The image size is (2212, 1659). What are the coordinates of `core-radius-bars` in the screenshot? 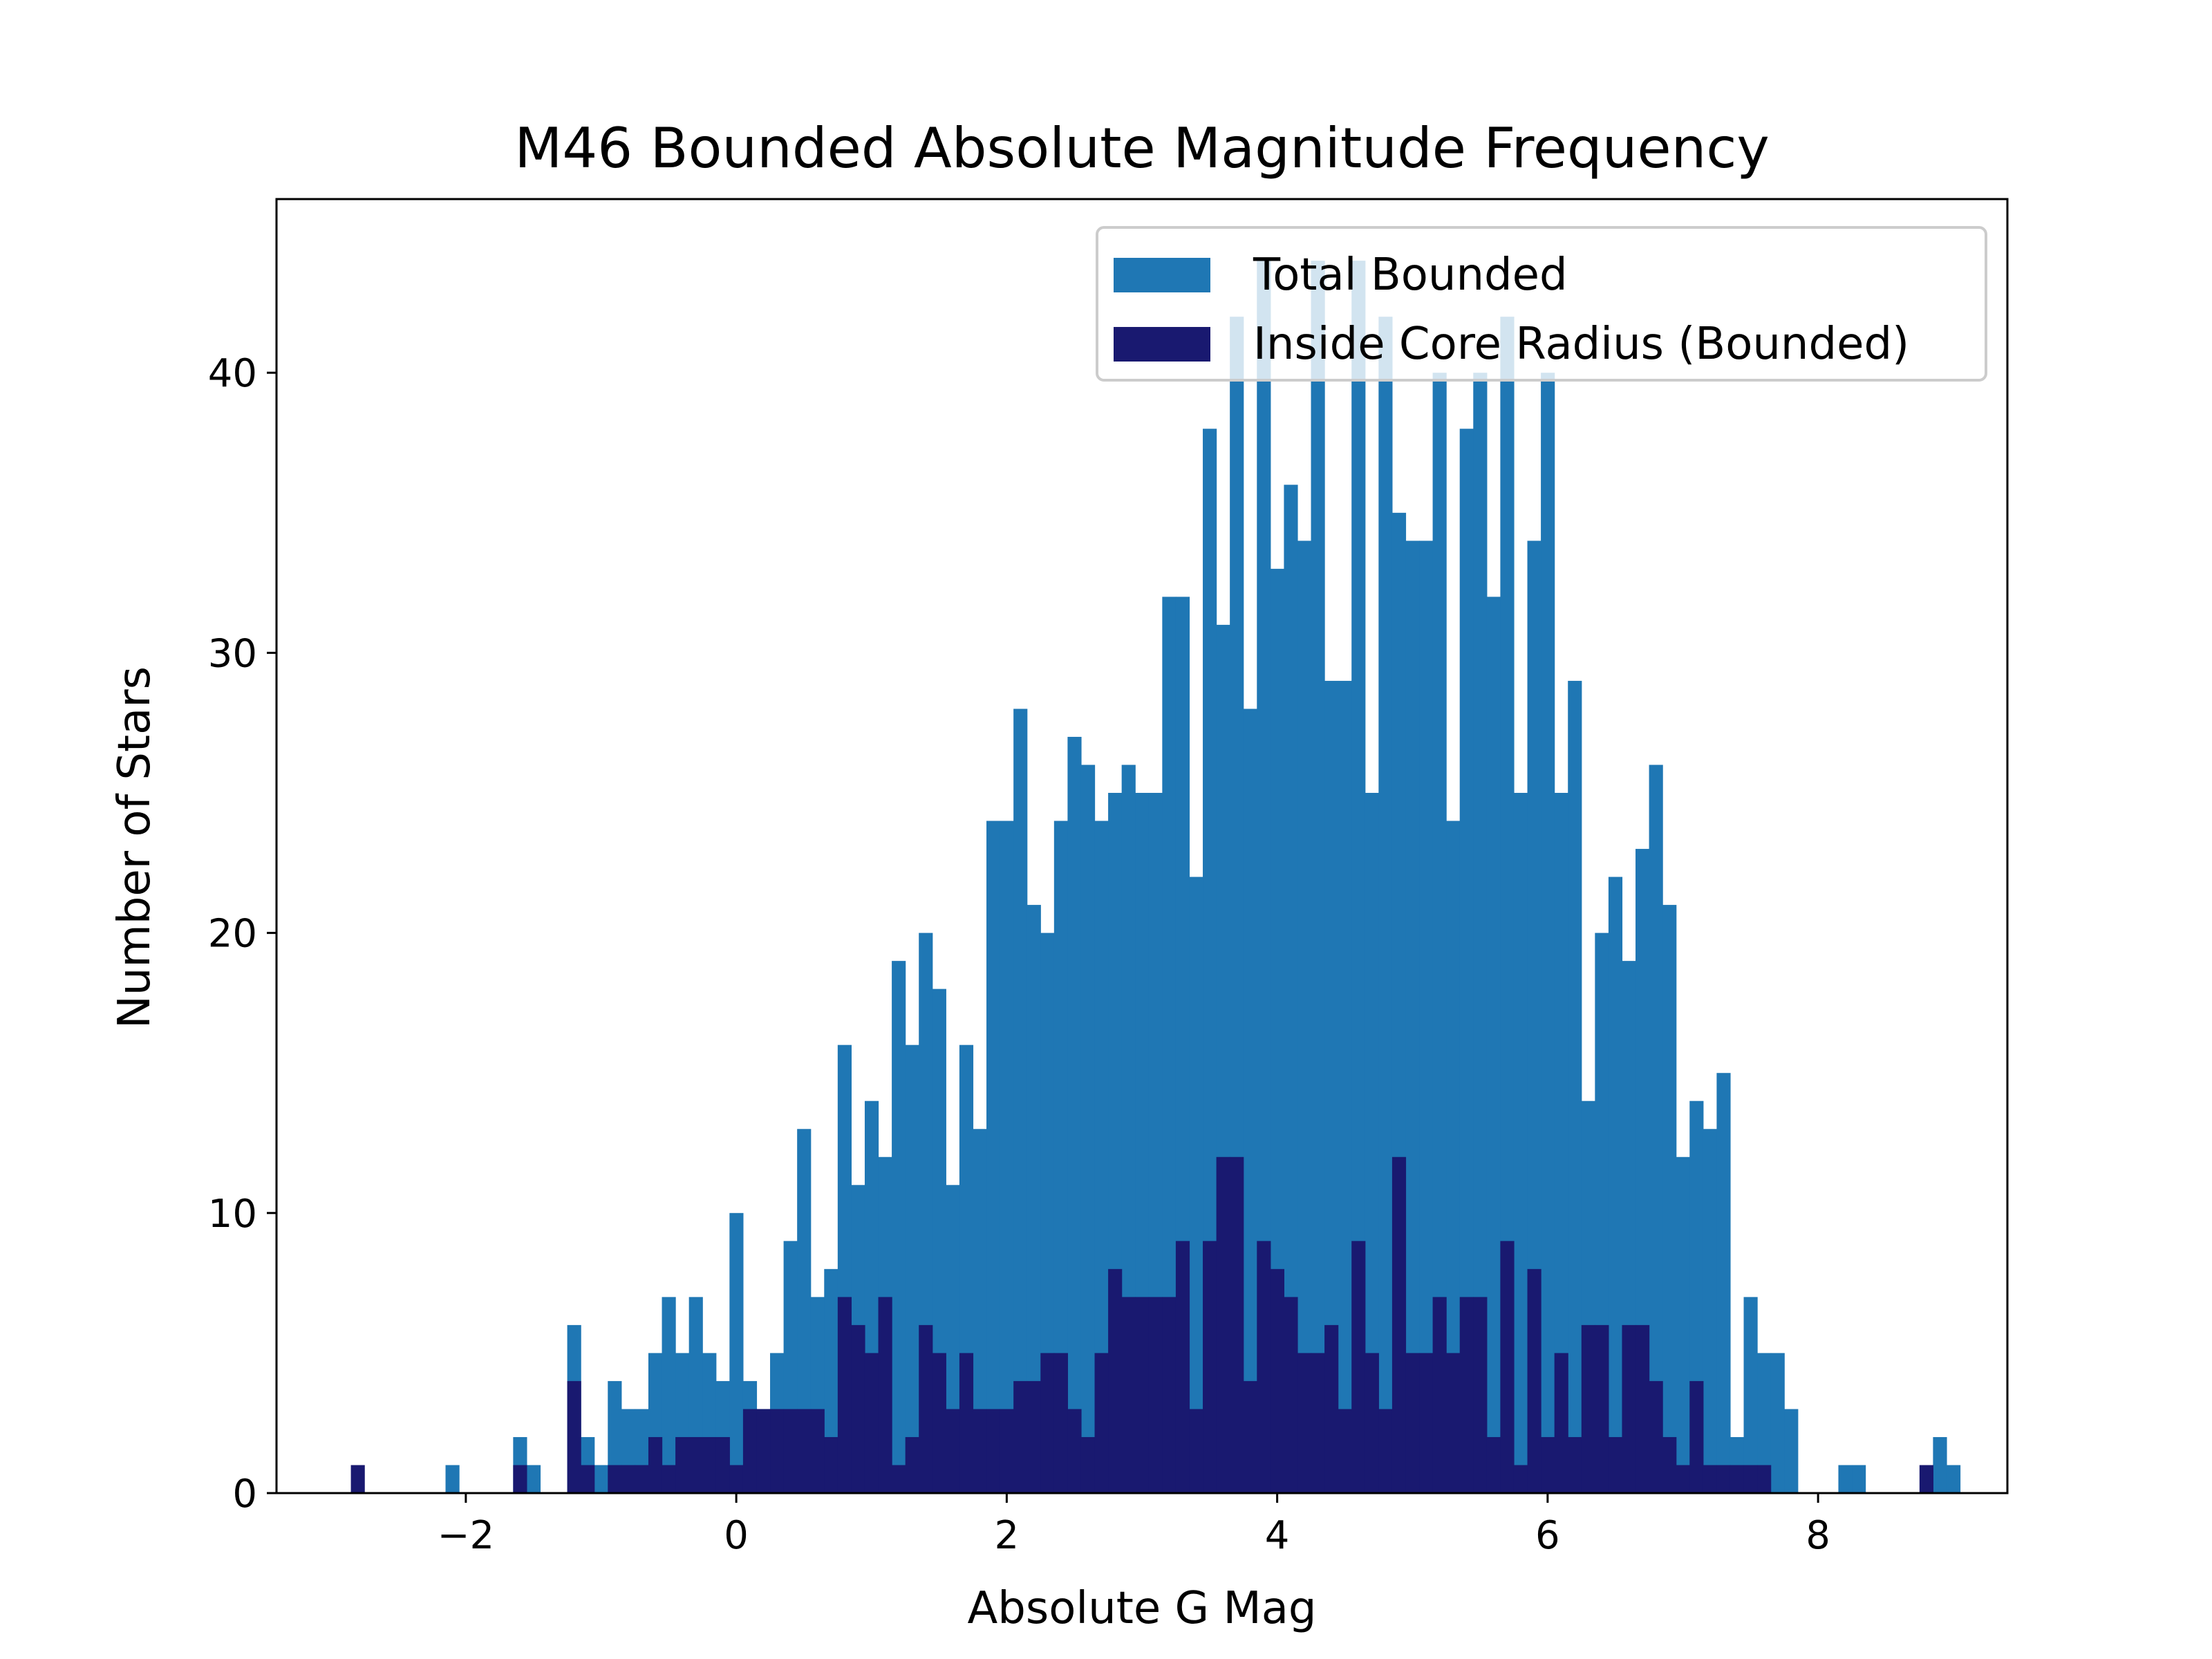 It's located at (1141, 1324).